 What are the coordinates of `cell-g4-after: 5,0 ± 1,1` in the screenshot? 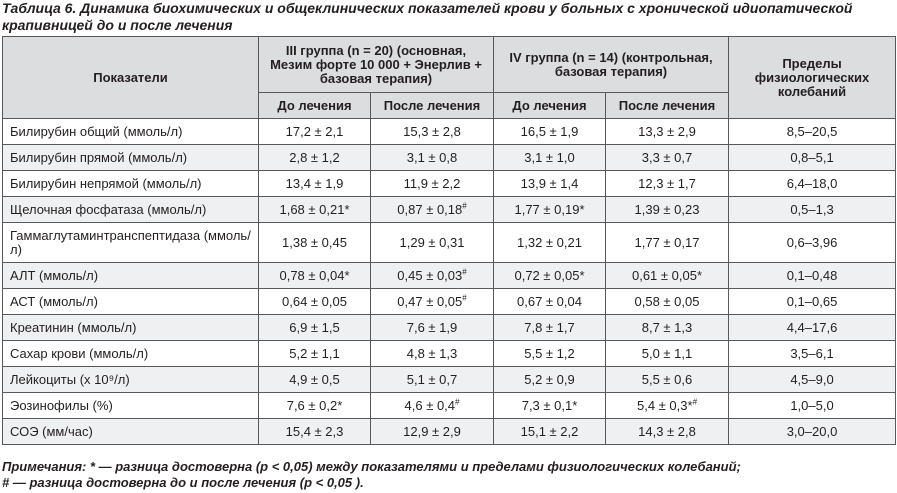 It's located at (667, 353).